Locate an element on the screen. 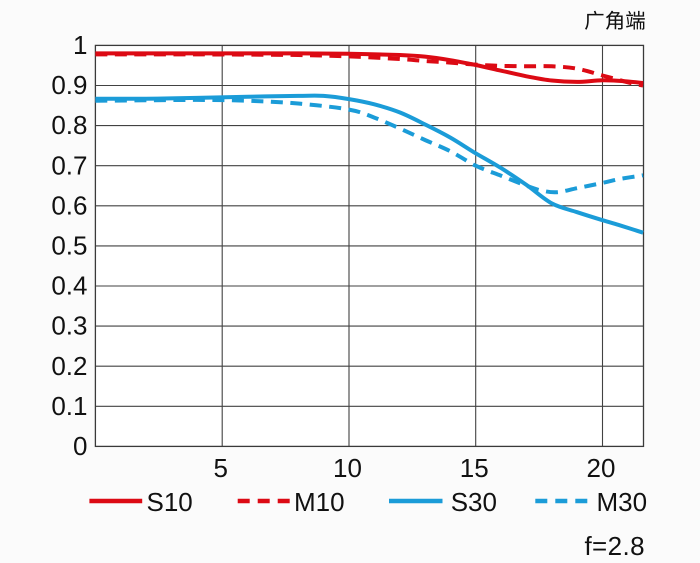 The image size is (700, 563). svg-text: 0.9 is located at coordinates (69, 85).